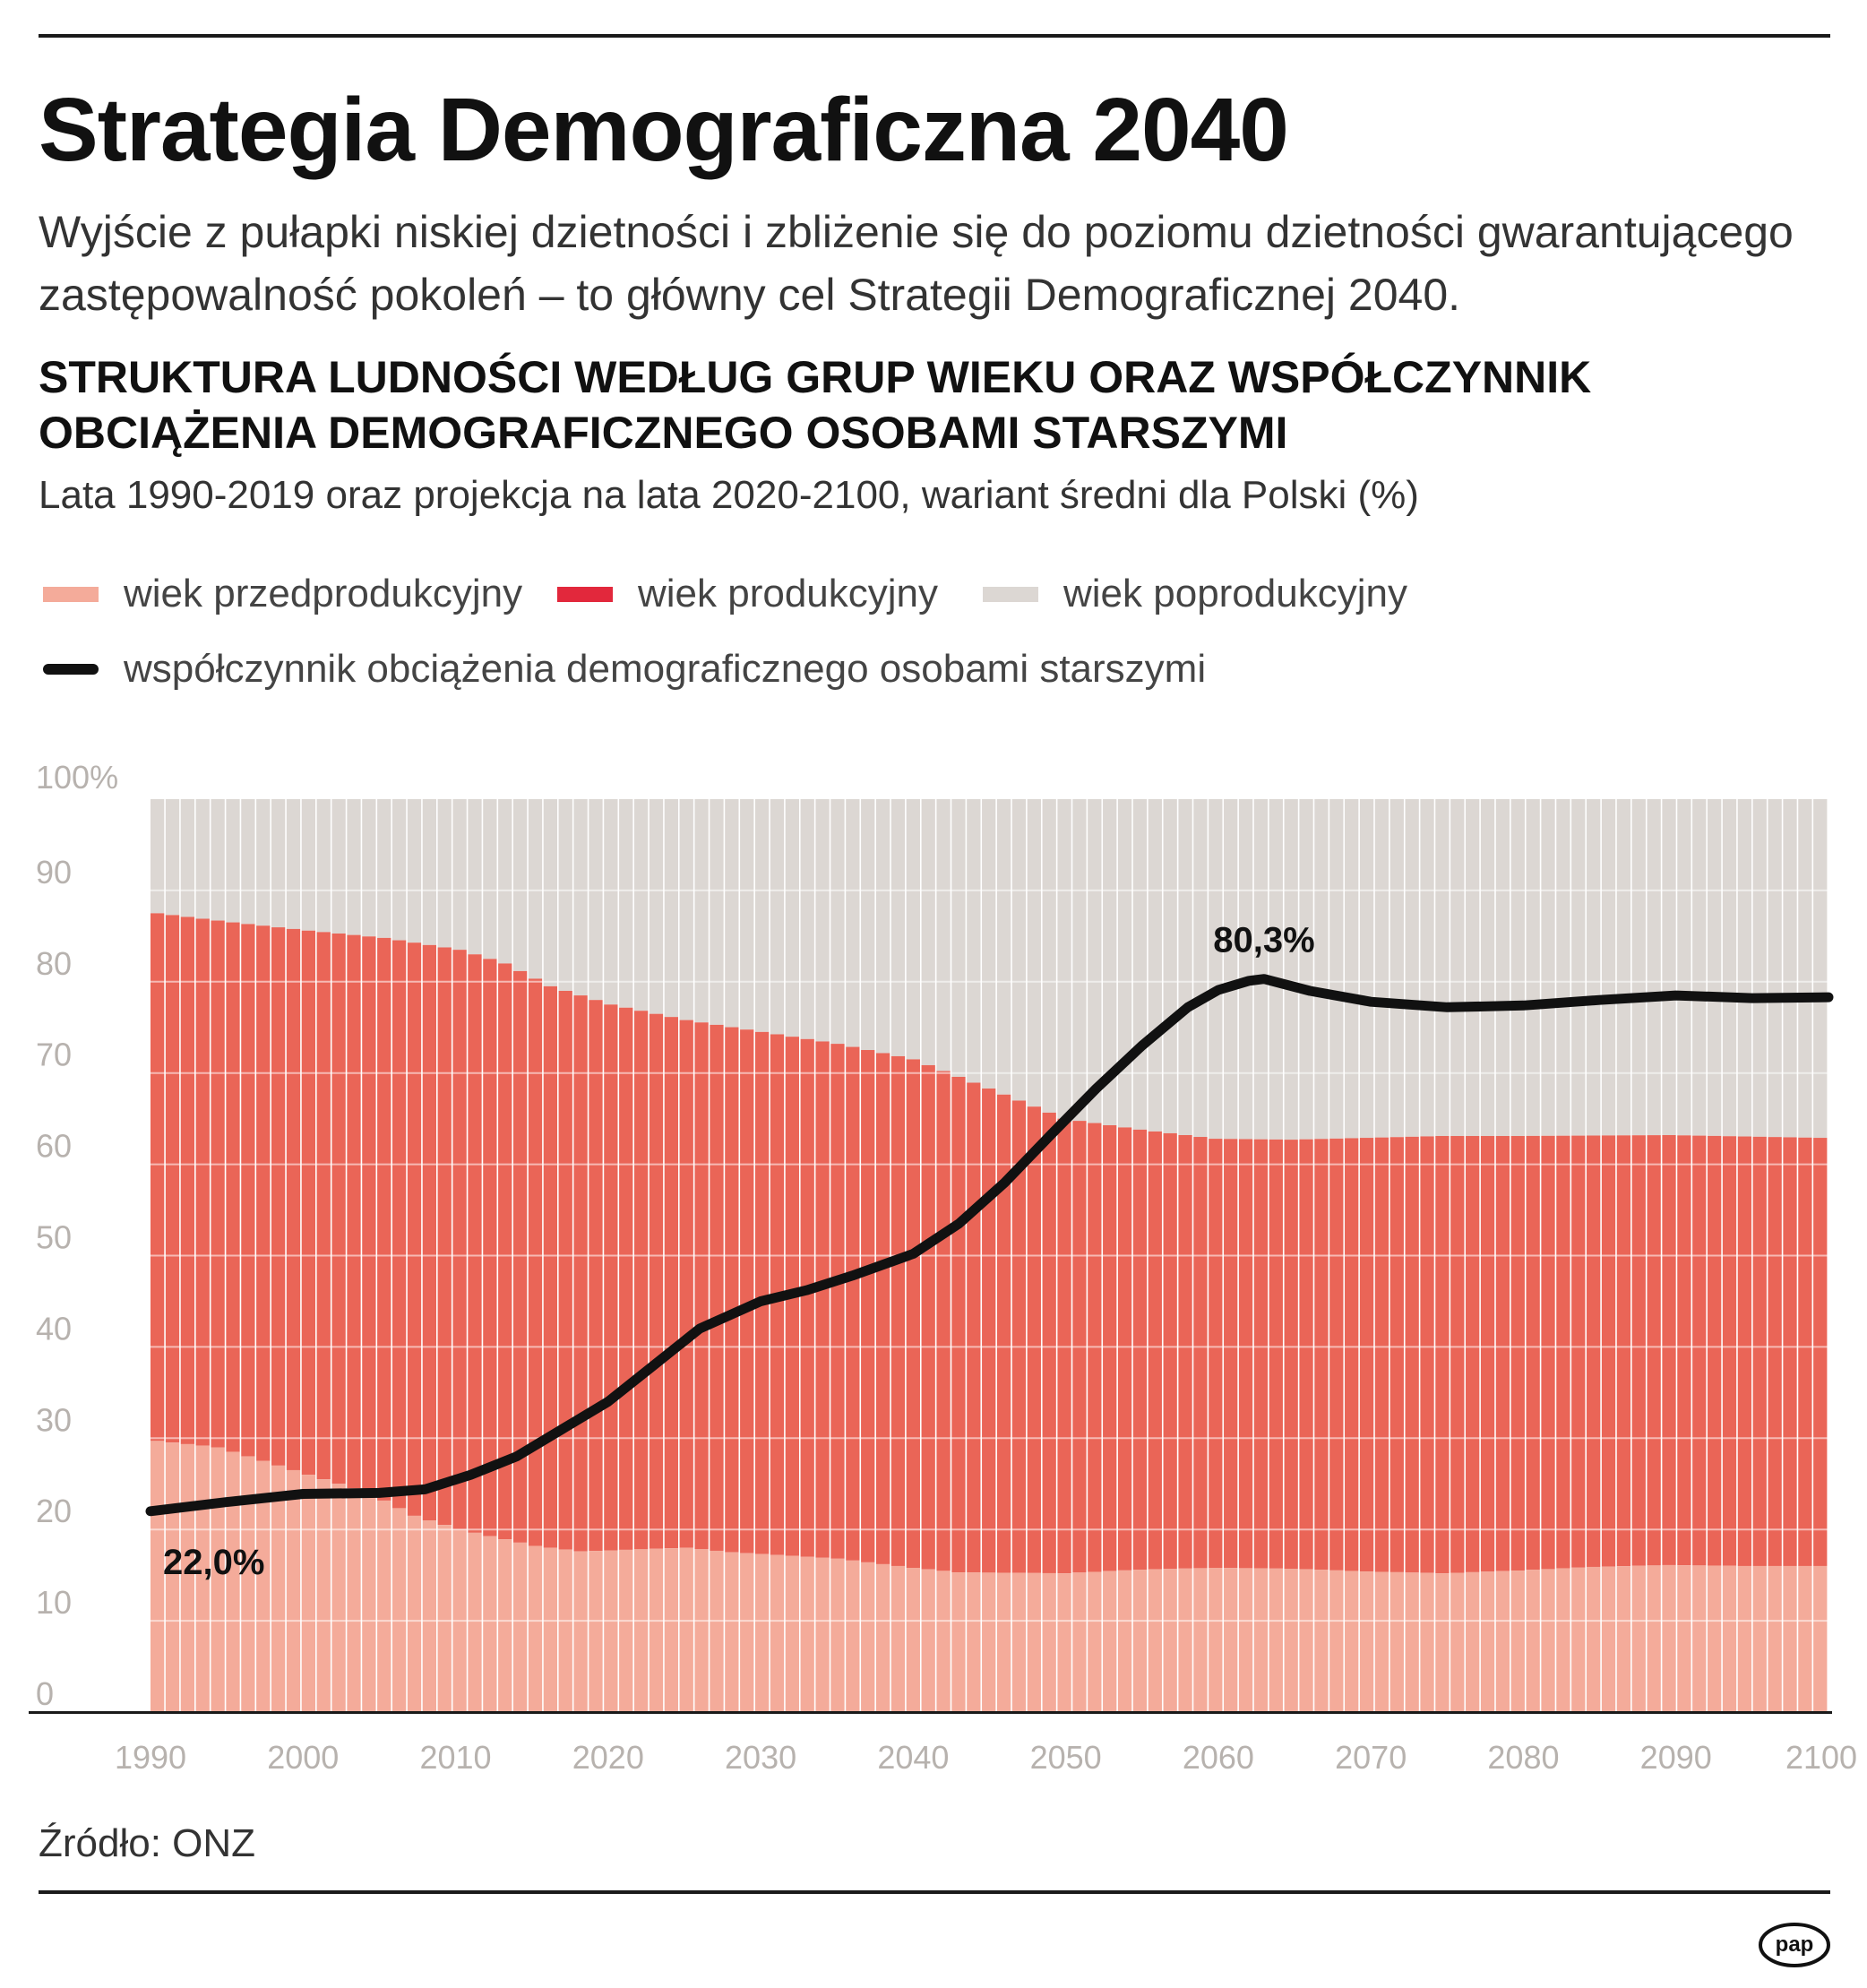 Image resolution: width=1867 pixels, height=1988 pixels. What do you see at coordinates (1775, 1255) in the screenshot?
I see `bar-2097` at bounding box center [1775, 1255].